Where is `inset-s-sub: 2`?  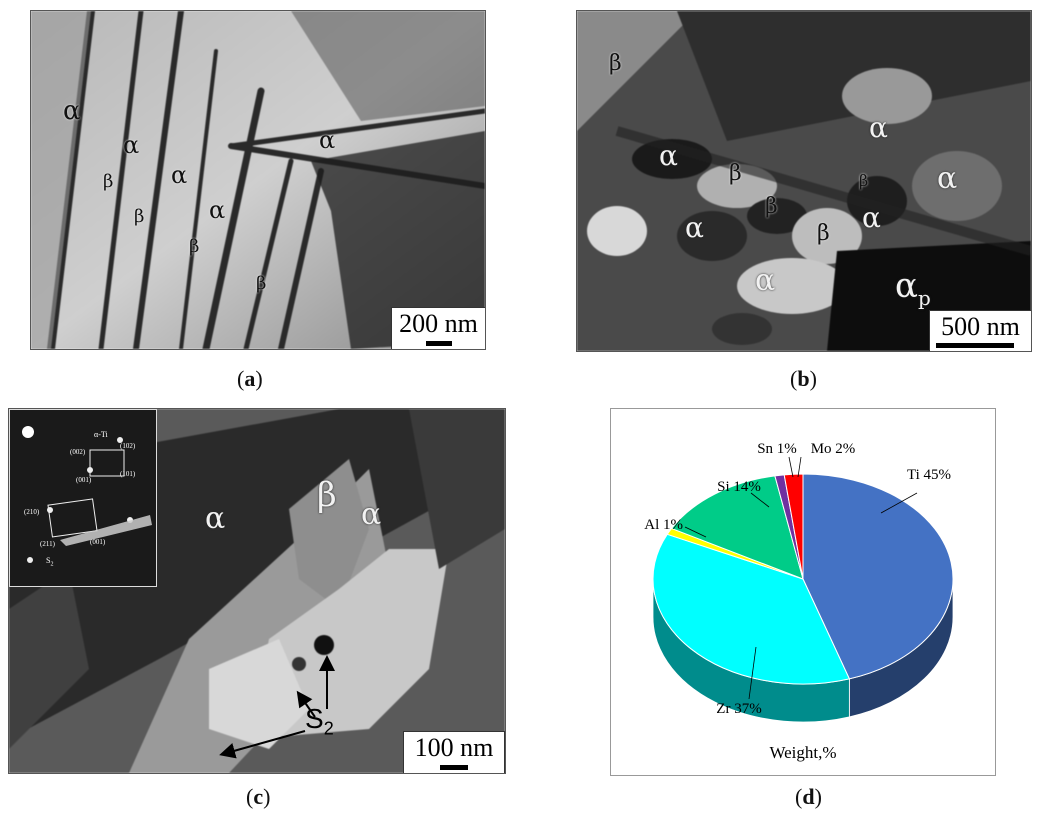 inset-s-sub: 2 is located at coordinates (52, 564).